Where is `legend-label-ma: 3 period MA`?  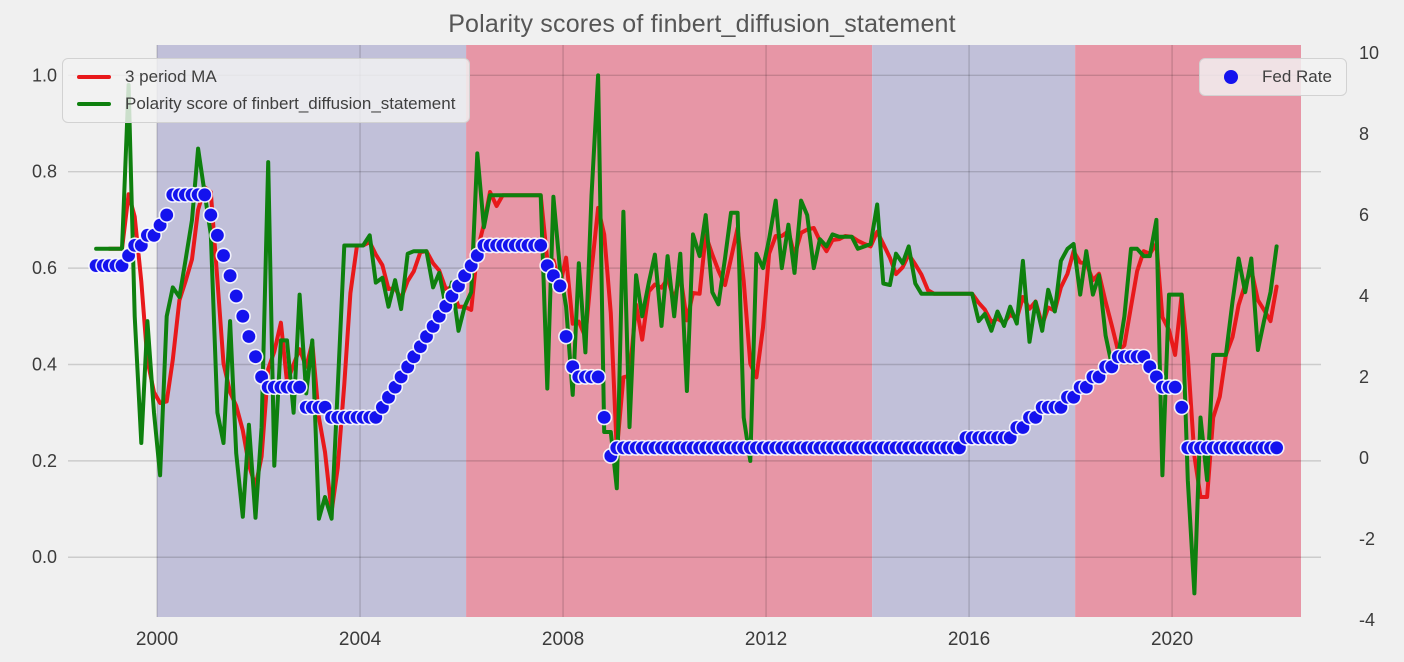 legend-label-ma: 3 period MA is located at coordinates (171, 76).